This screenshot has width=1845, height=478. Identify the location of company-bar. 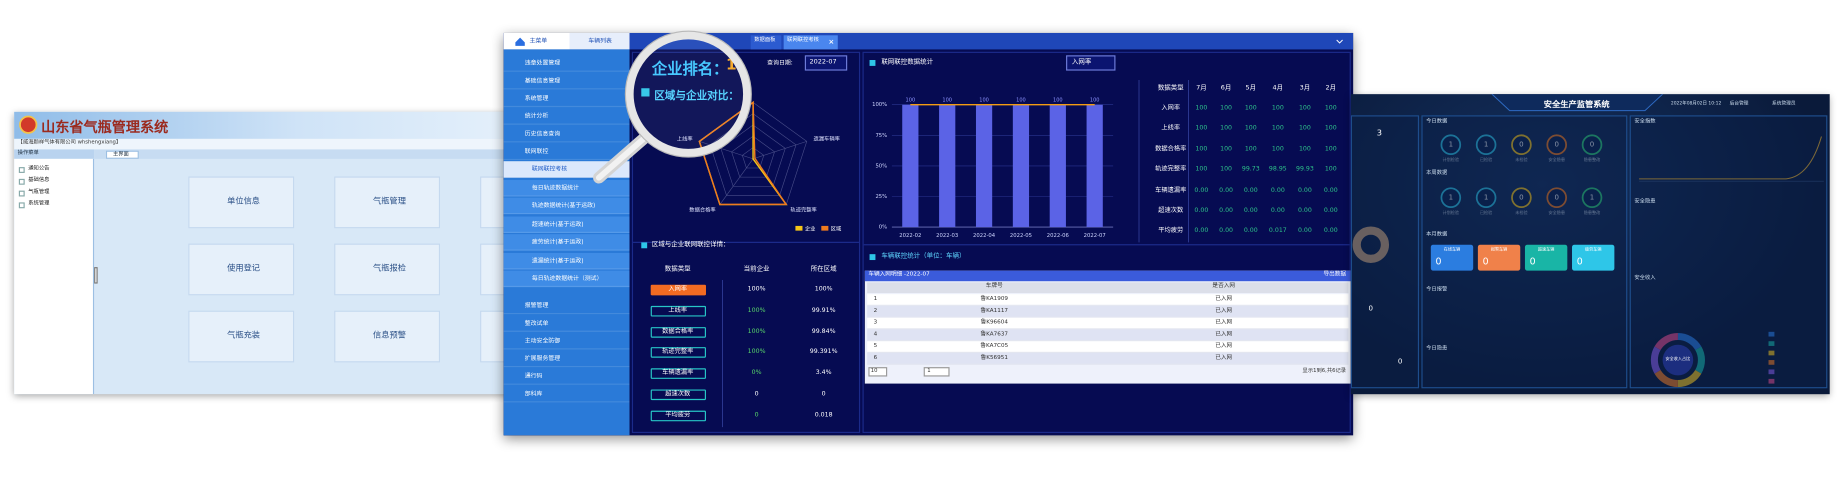
(272, 144).